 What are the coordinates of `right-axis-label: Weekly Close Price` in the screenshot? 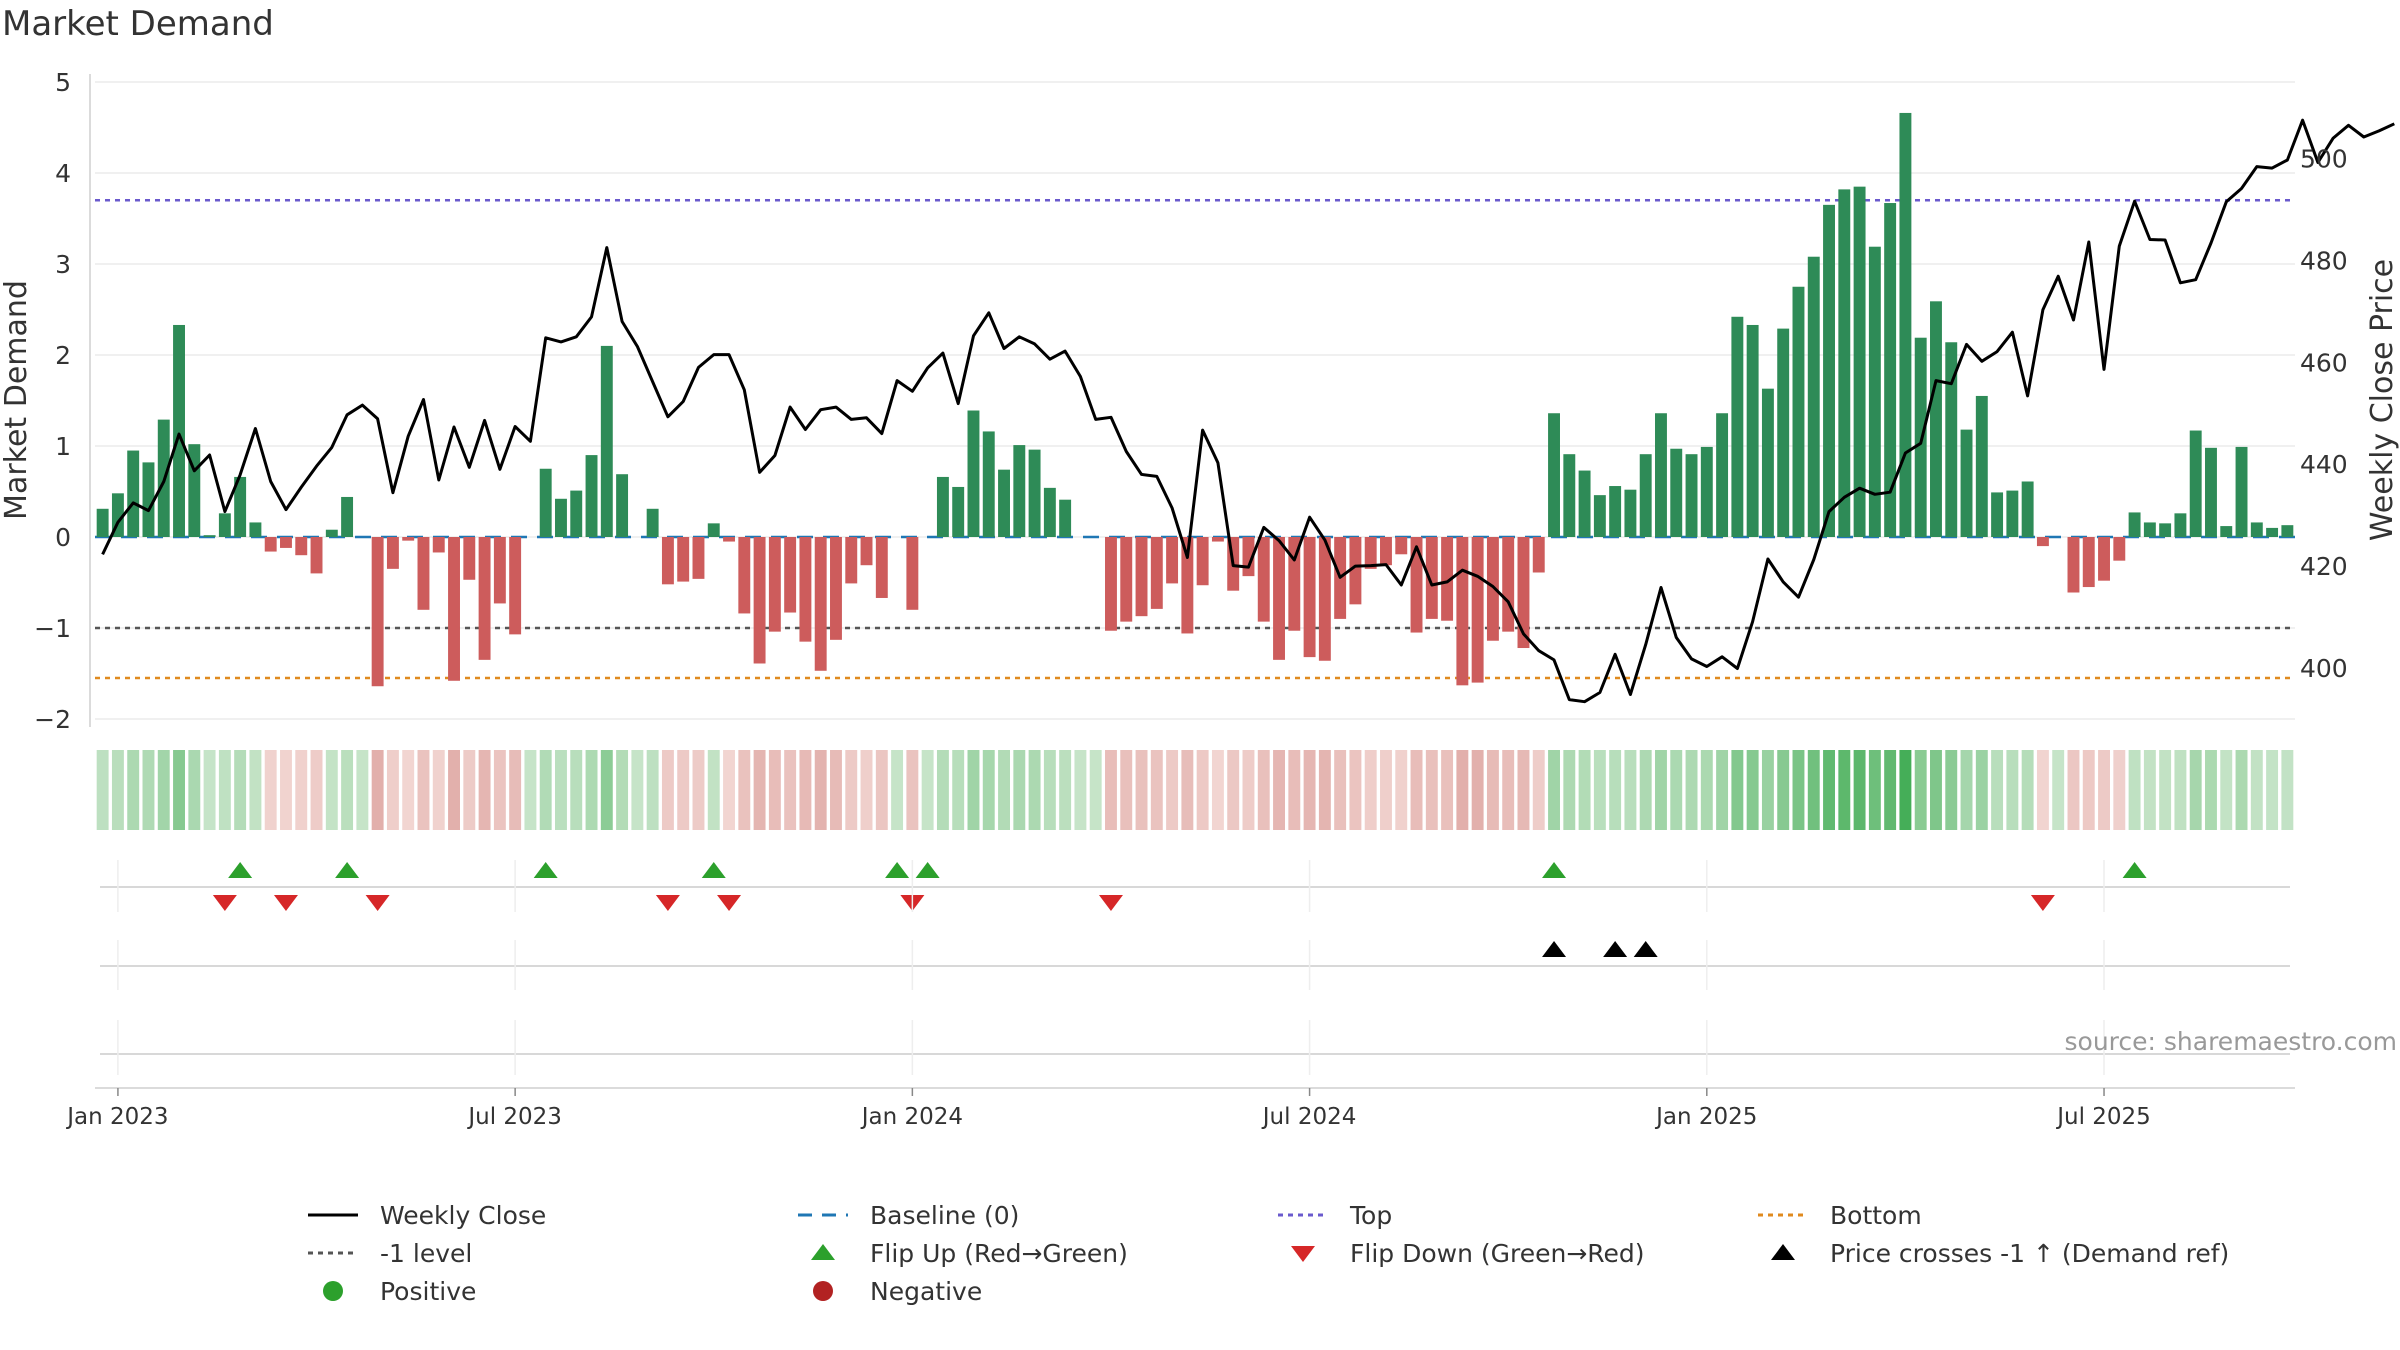 It's located at (2382, 400).